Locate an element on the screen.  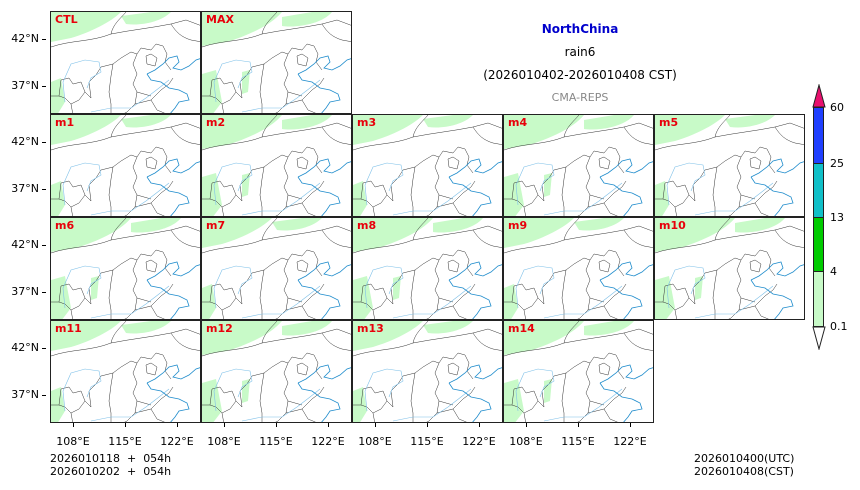
map-panel-m11: m11 is located at coordinates (125, 371).